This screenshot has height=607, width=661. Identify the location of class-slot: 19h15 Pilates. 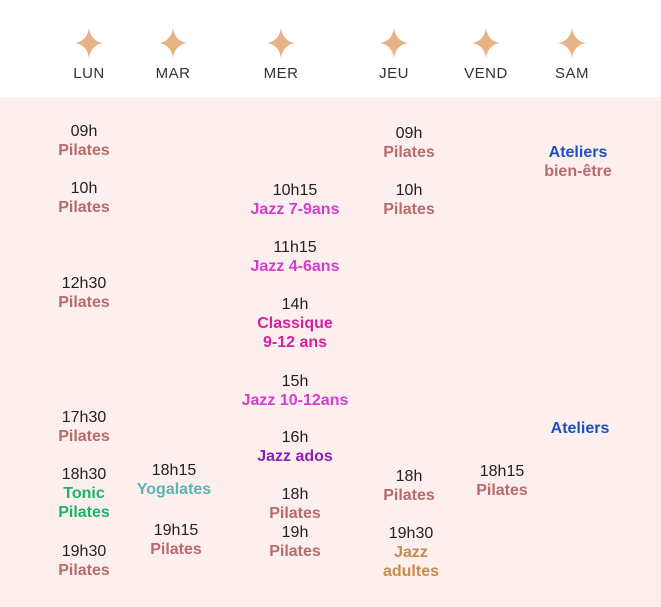
(176, 540).